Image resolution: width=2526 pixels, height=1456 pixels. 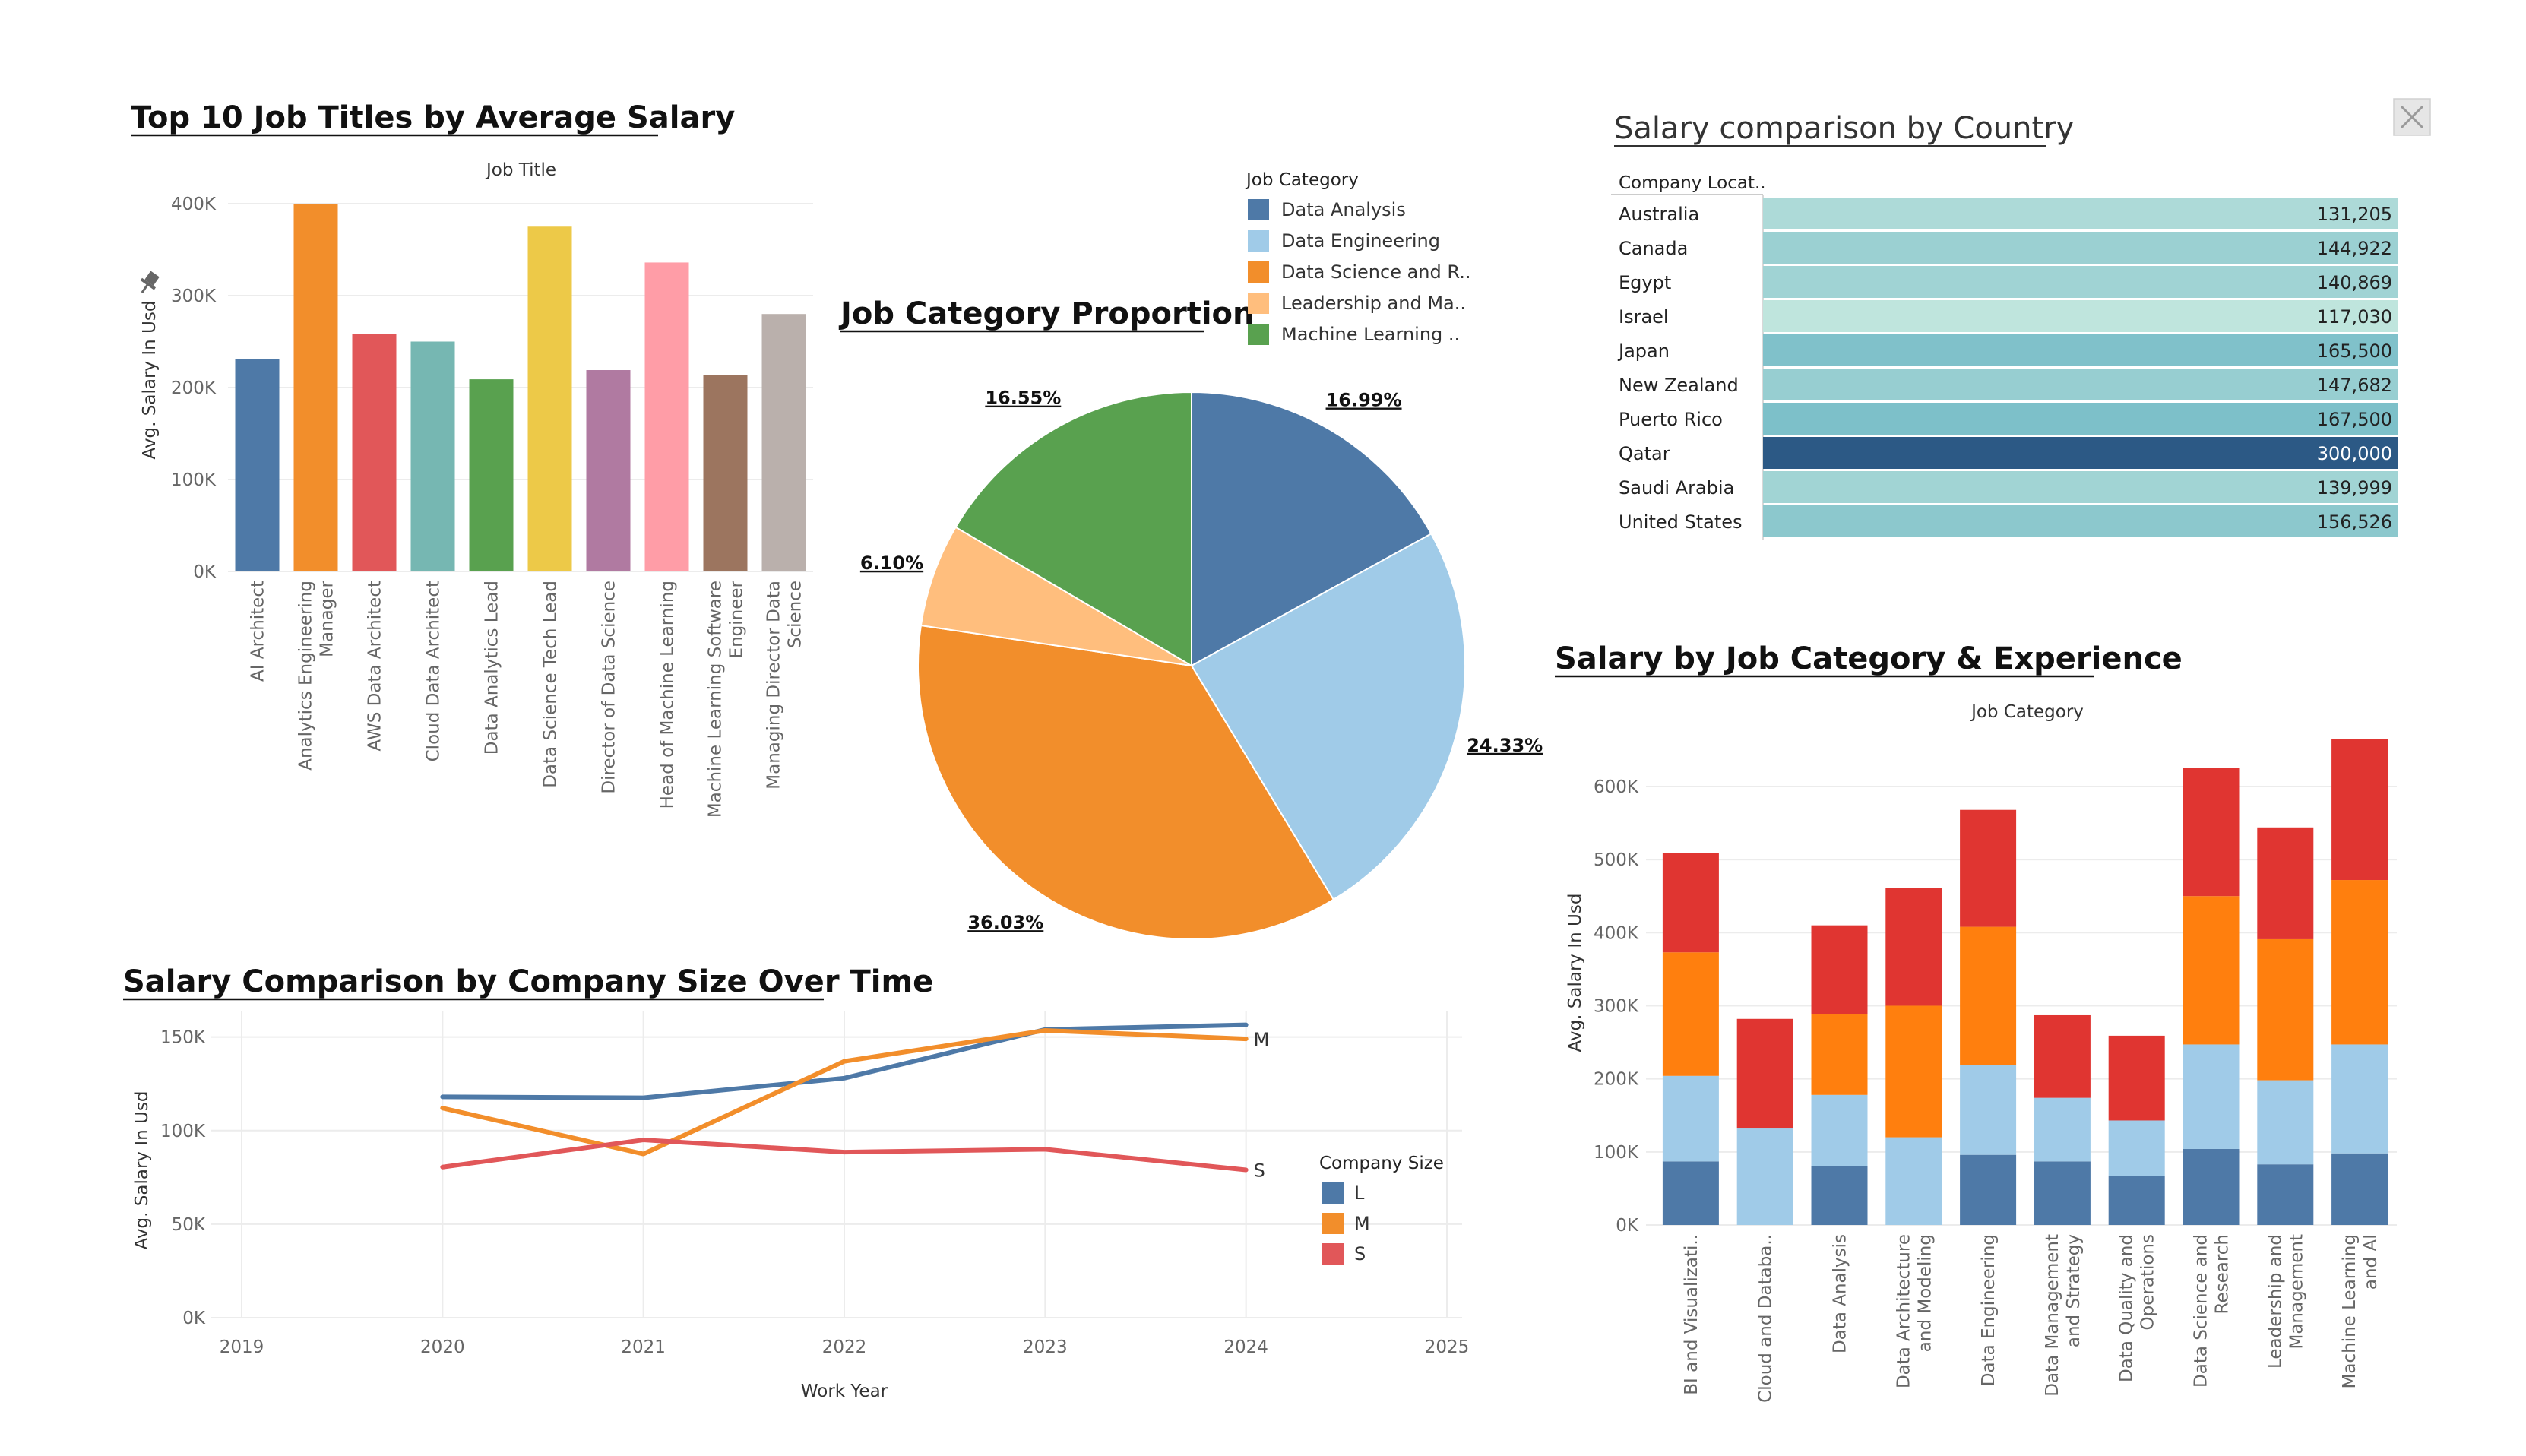 I want to click on category-label-line: Management, so click(x=2296, y=1292).